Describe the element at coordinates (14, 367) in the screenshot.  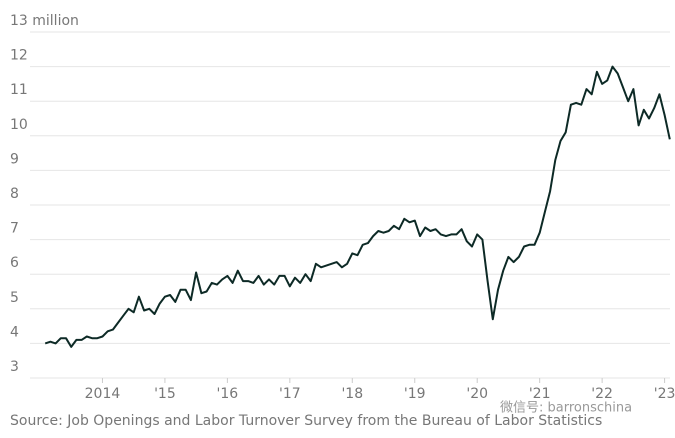
I see `y-tick-label: 3` at that location.